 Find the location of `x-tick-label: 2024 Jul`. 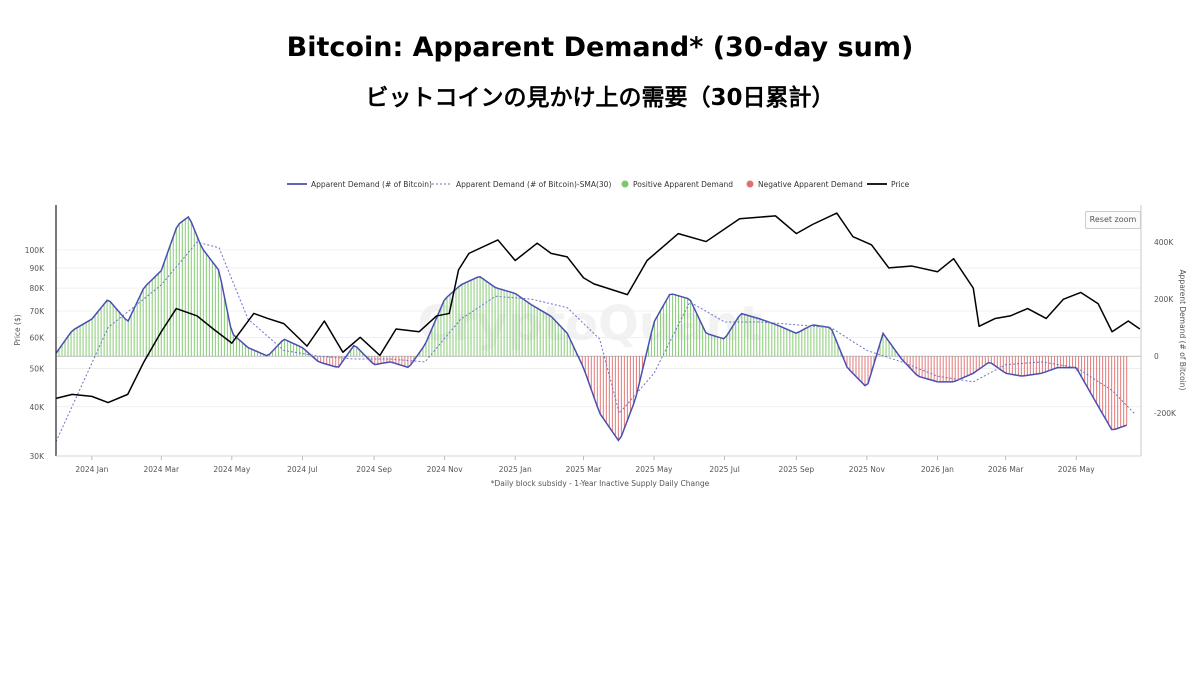

x-tick-label: 2024 Jul is located at coordinates (302, 469).